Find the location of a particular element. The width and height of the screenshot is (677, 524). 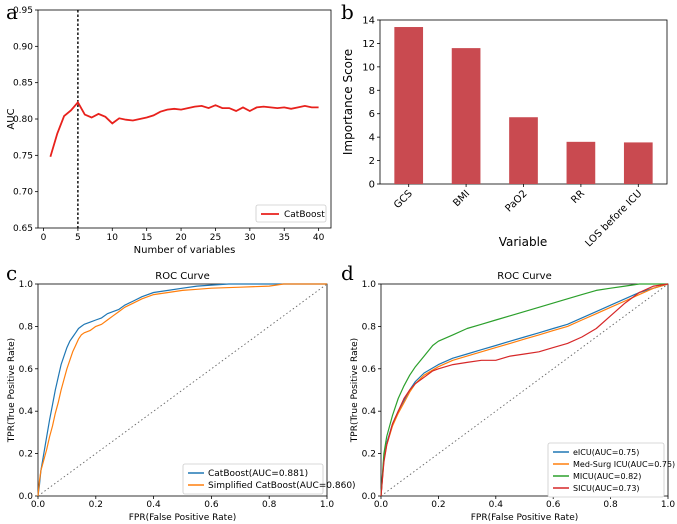

x-tick-label: 30 is located at coordinates (250, 238).